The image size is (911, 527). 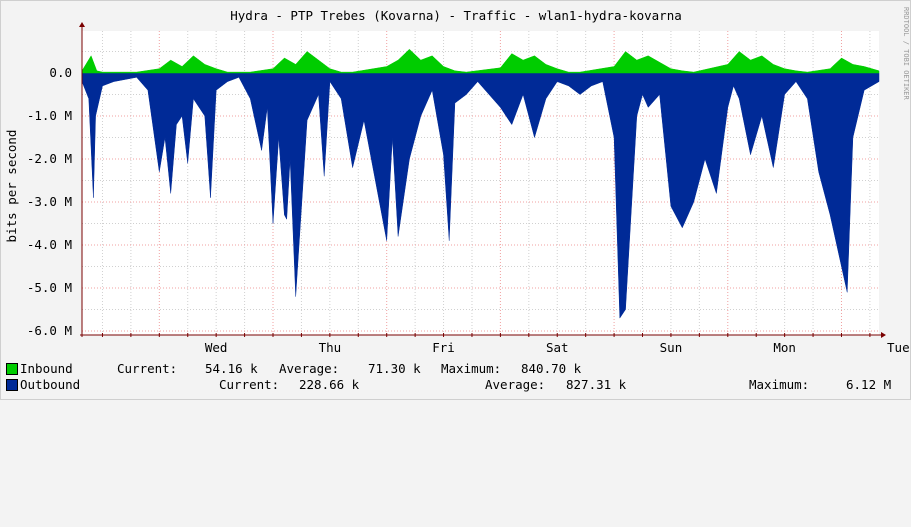 I want to click on outbound-swatch, so click(x=12, y=385).